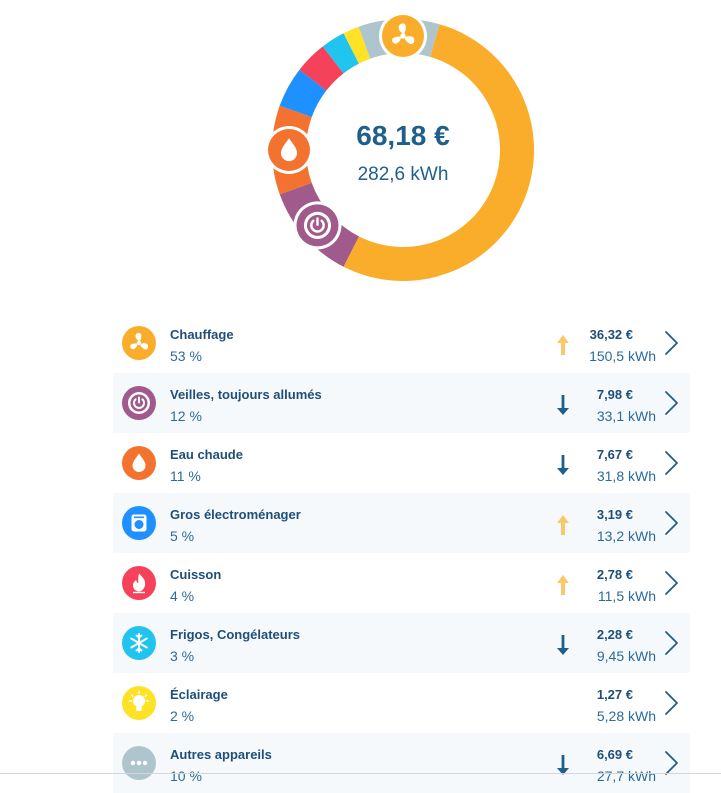 This screenshot has height=793, width=721. What do you see at coordinates (246, 394) in the screenshot?
I see `item-label: Veilles, toujours allumés` at bounding box center [246, 394].